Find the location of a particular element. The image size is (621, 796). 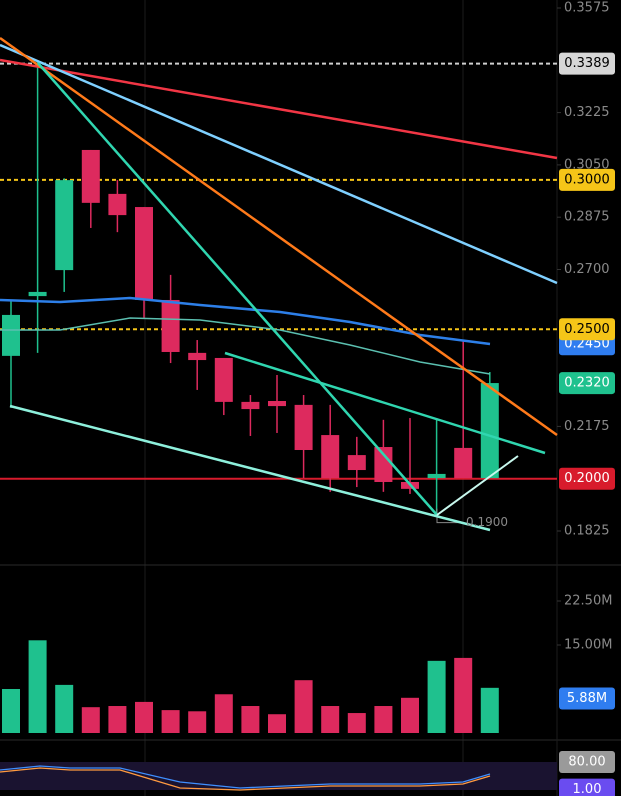

price-badge-label: 0.2450 is located at coordinates (587, 344).